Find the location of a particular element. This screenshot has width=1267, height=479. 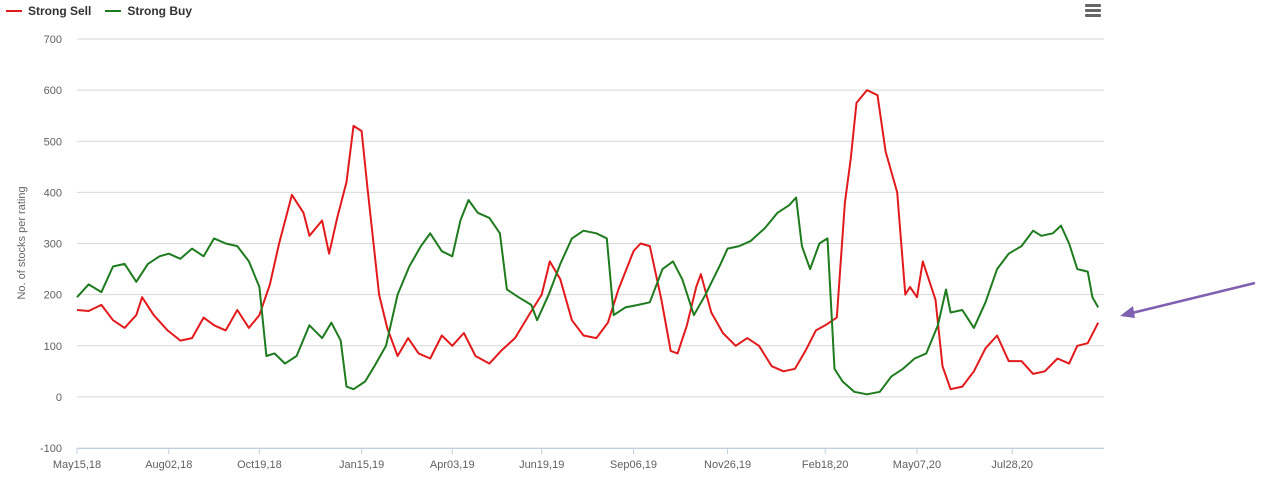

x-tick-label: Jan15,19 is located at coordinates (361, 465).